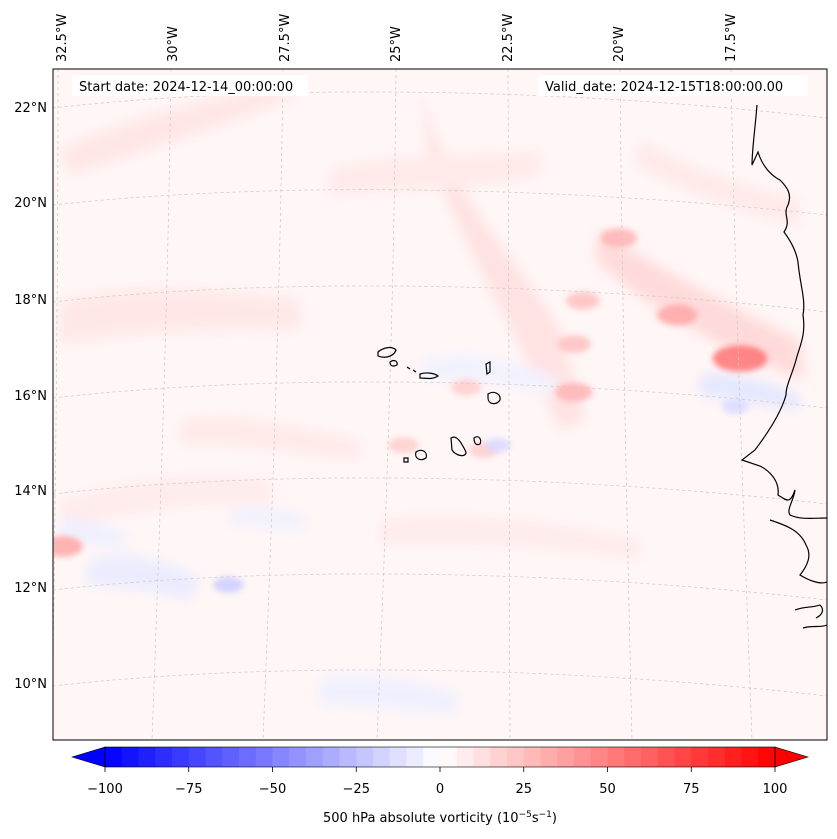  Describe the element at coordinates (477, 441) in the screenshot. I see `maio-island` at that location.